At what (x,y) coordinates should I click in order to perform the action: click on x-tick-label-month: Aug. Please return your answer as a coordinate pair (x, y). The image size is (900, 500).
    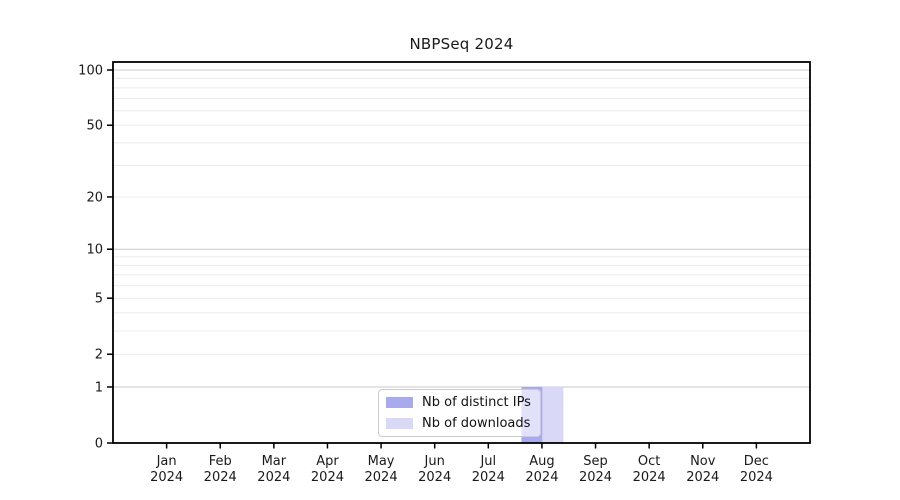
    Looking at the image, I should click on (541, 461).